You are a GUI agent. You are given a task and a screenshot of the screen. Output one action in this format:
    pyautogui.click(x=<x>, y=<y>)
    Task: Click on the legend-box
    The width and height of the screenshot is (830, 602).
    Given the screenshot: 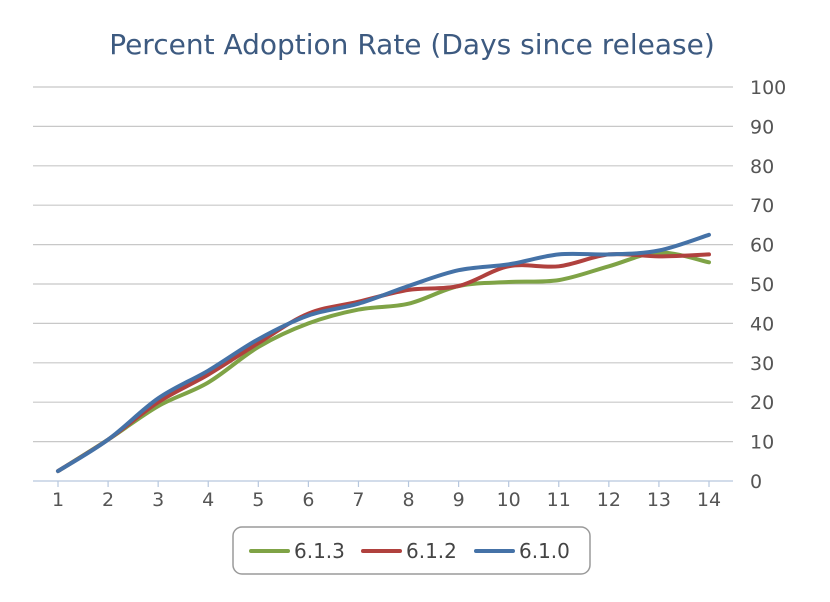 What is the action you would take?
    pyautogui.click(x=411, y=550)
    